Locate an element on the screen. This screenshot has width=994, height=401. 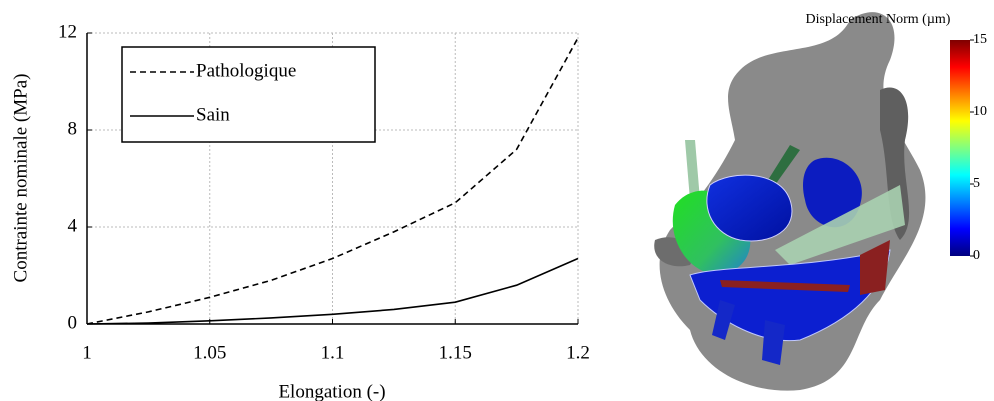
x-tick-label: 1.15 is located at coordinates (455, 352).